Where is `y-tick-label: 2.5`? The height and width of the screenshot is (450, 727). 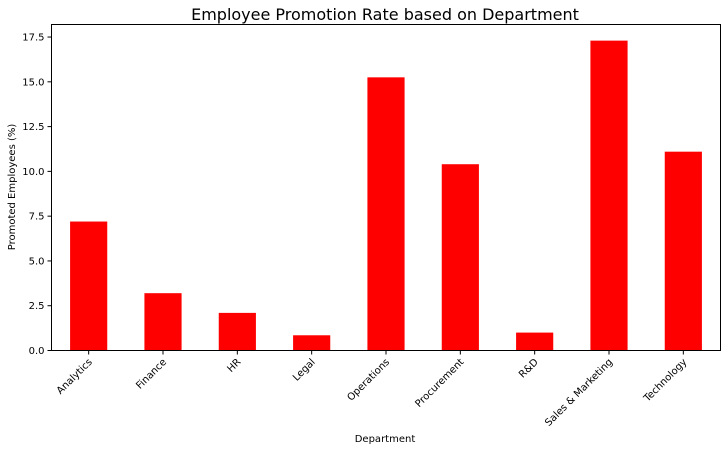 y-tick-label: 2.5 is located at coordinates (37, 306).